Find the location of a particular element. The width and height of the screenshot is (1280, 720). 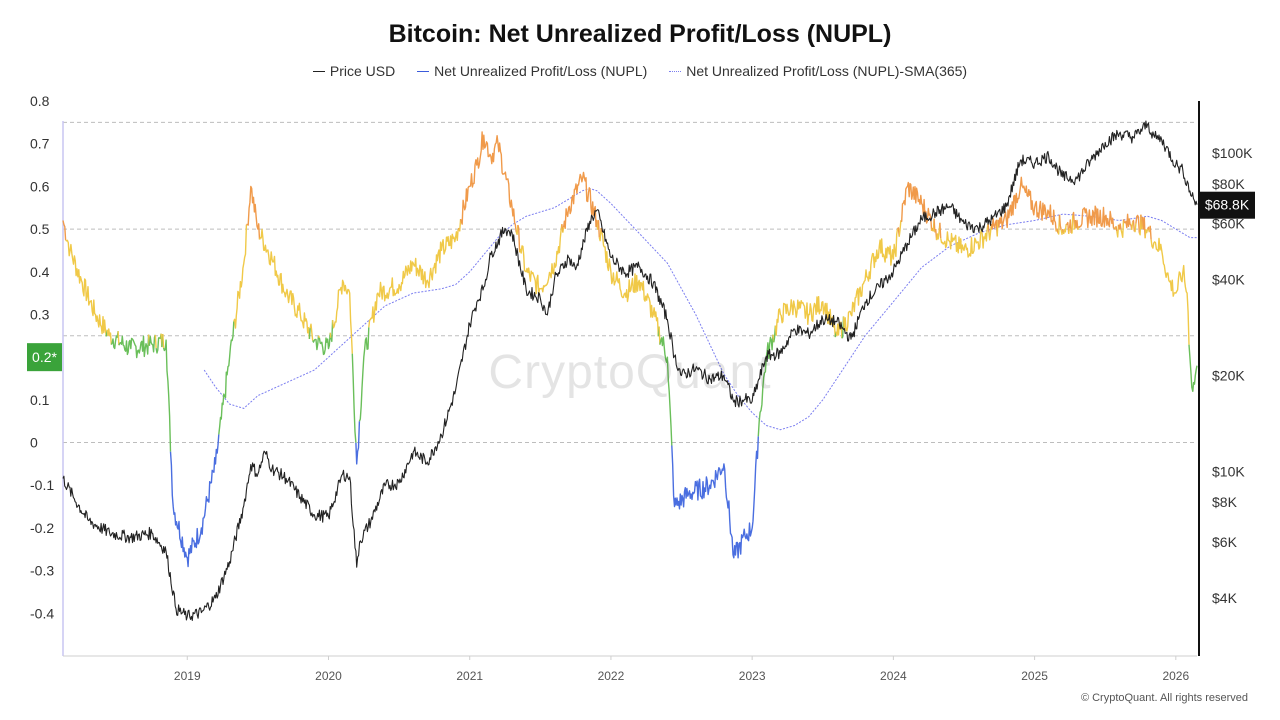

copyright: © CryptoQuant. All rights reserved is located at coordinates (1164, 698).